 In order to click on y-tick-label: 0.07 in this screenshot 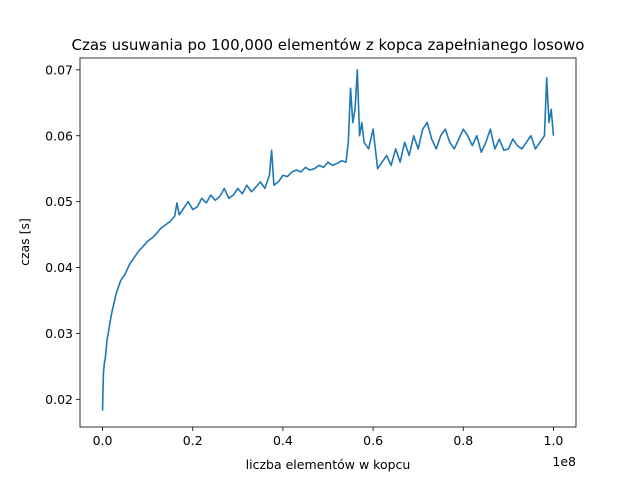, I will do `click(59, 69)`.